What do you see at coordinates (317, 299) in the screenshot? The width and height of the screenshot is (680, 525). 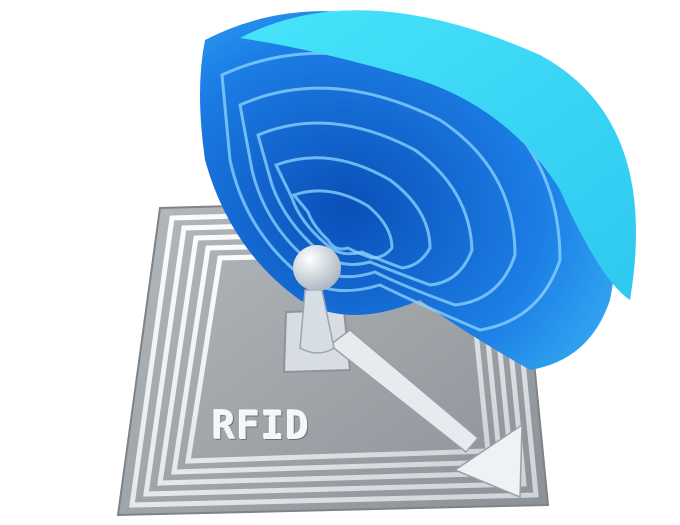 I see `antenna-node` at bounding box center [317, 299].